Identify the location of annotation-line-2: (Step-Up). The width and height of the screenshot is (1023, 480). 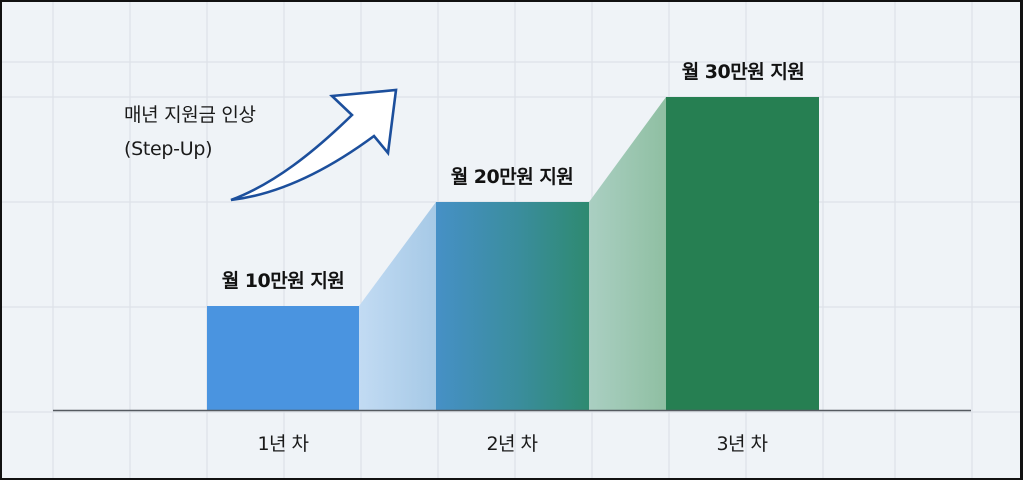
(168, 149).